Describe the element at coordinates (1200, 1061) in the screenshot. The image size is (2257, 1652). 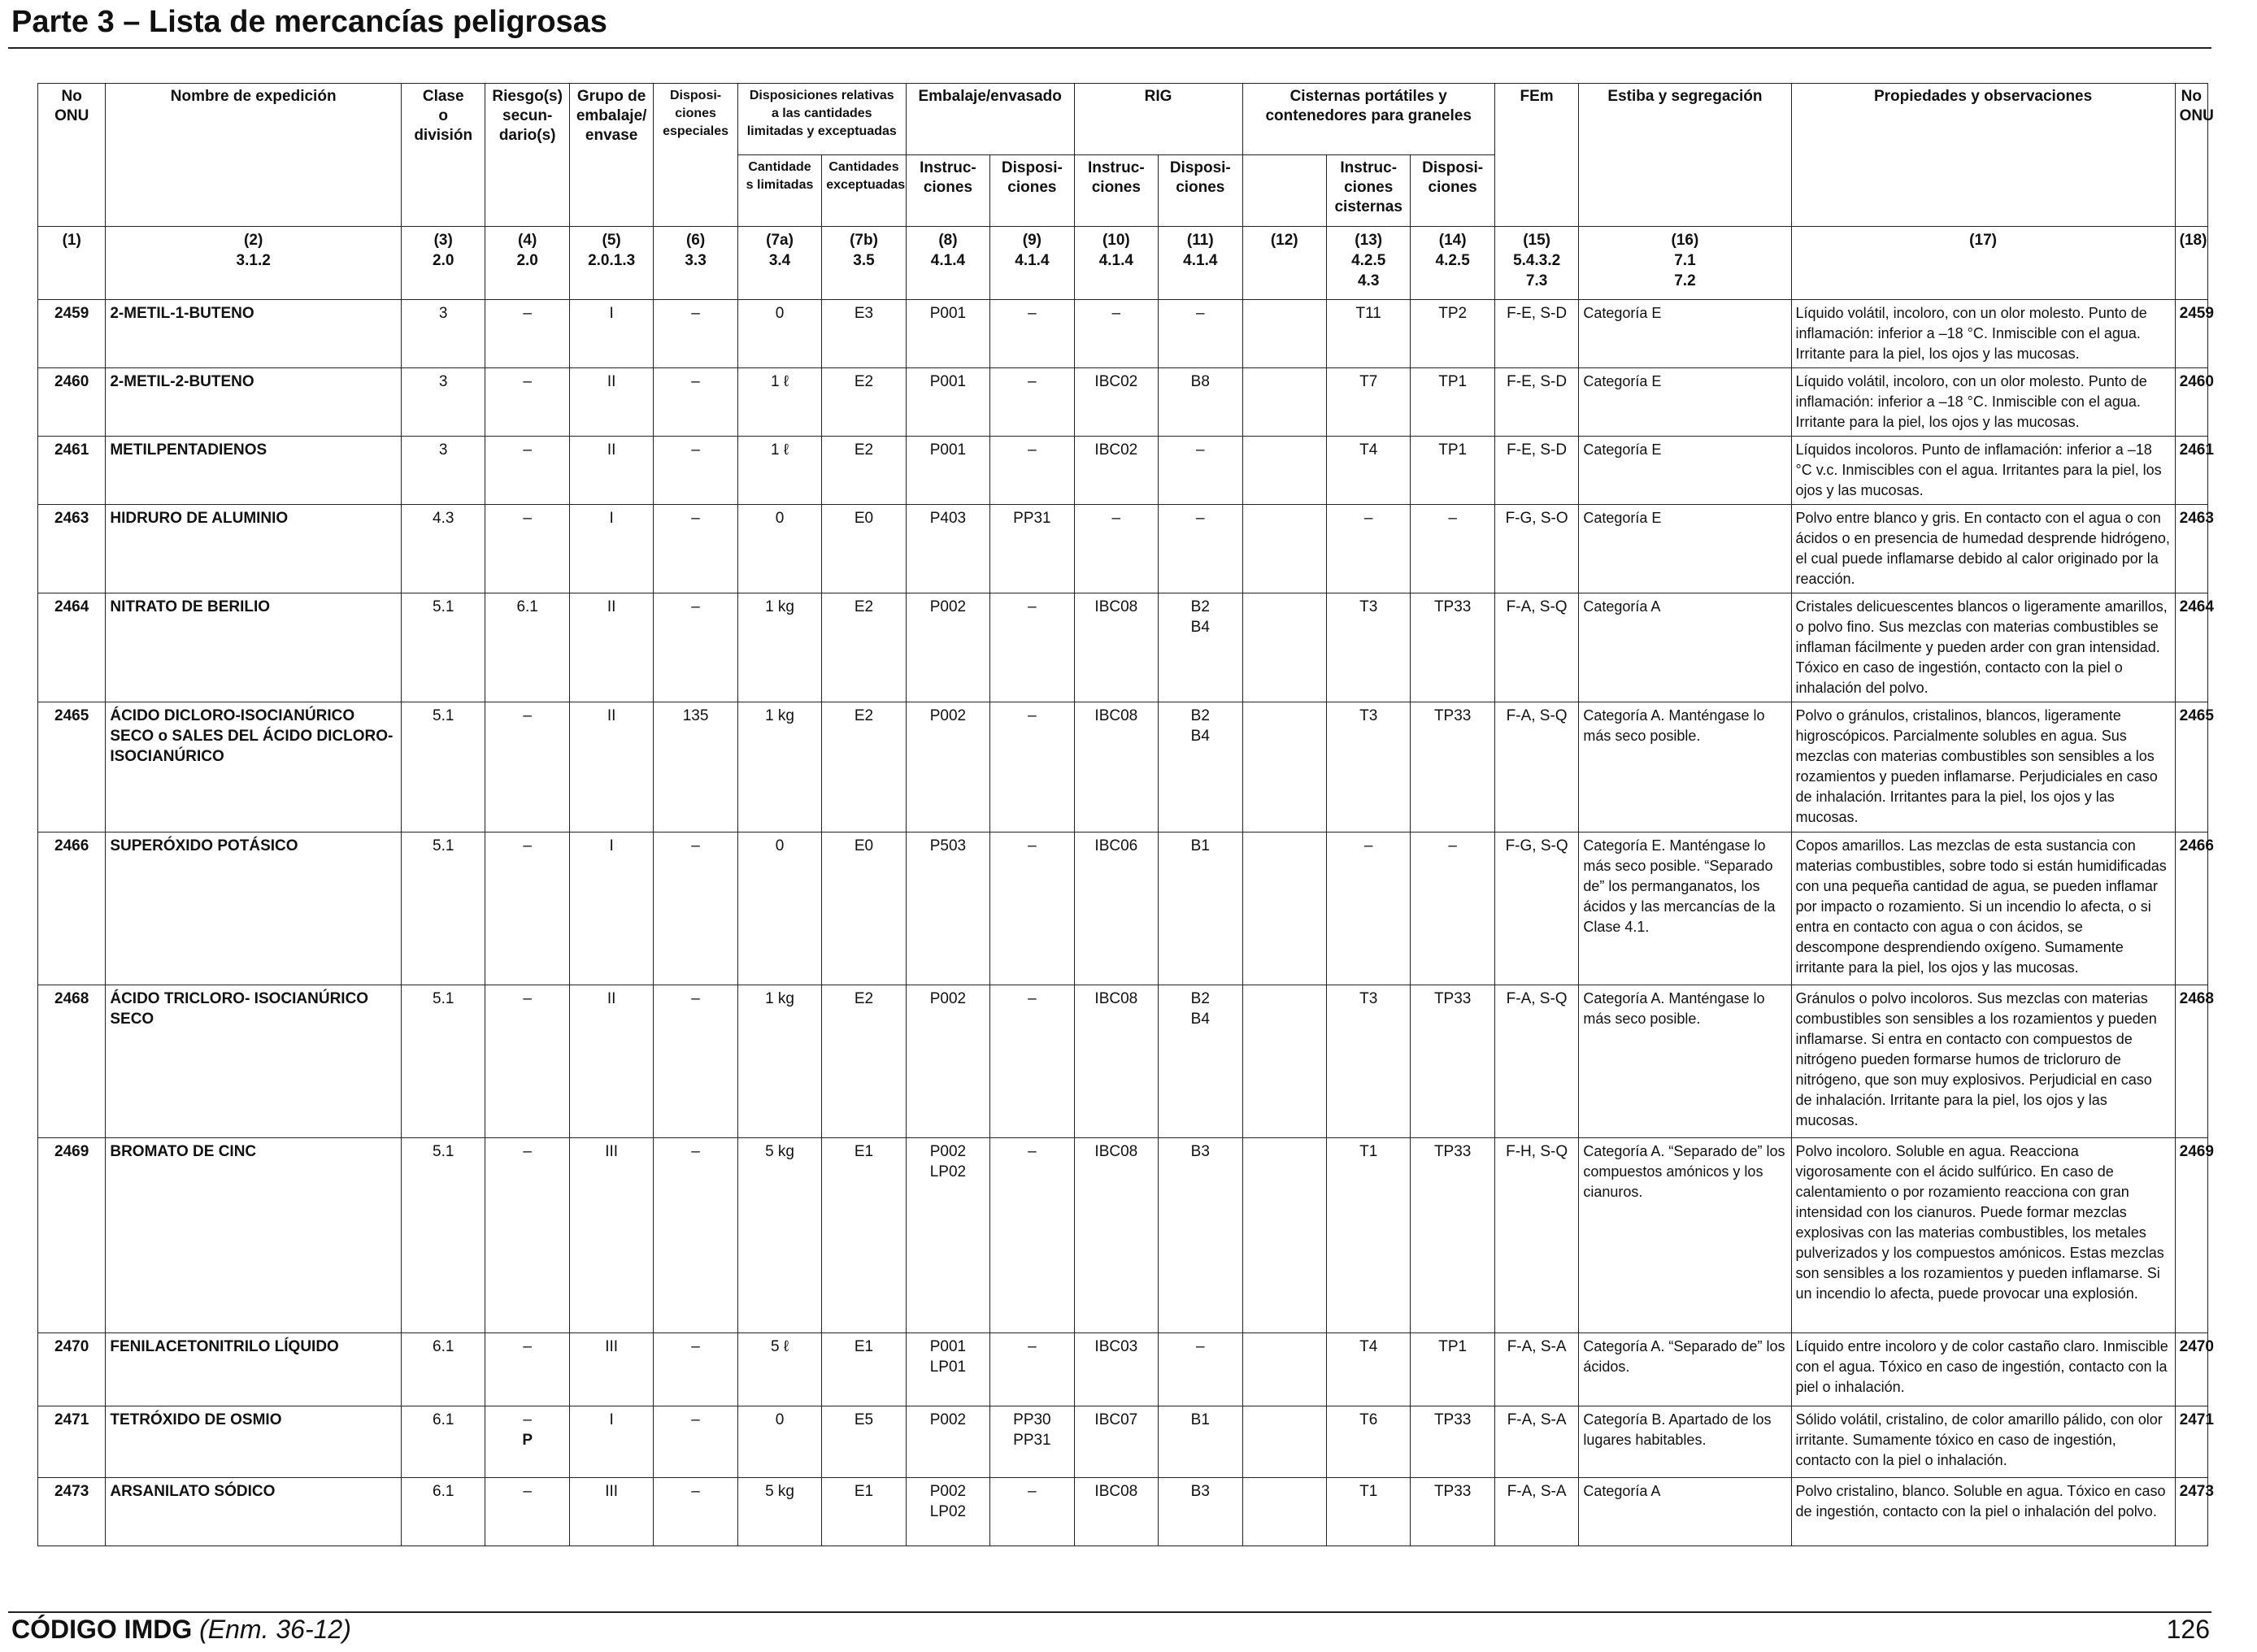
I see `ibc-provisions: B2 B4` at that location.